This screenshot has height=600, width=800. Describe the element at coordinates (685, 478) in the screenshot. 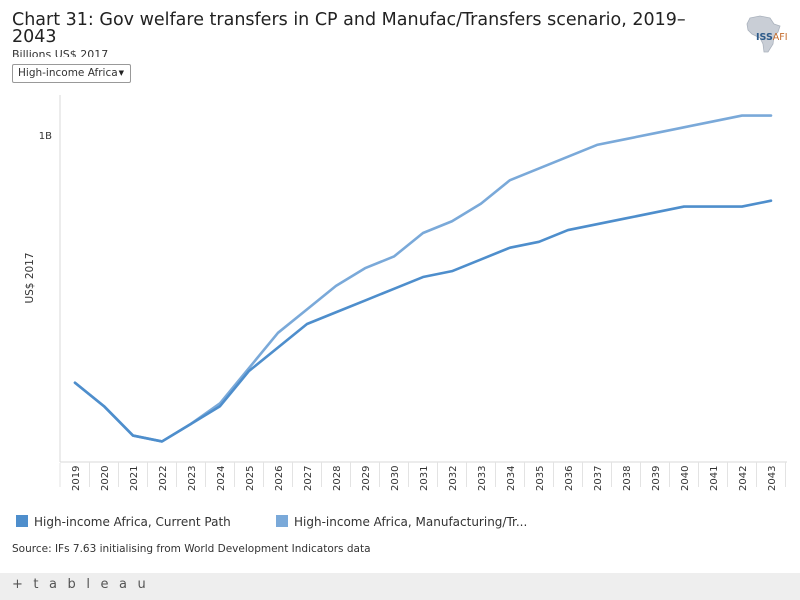

I see `x-tick-label: 2040` at that location.